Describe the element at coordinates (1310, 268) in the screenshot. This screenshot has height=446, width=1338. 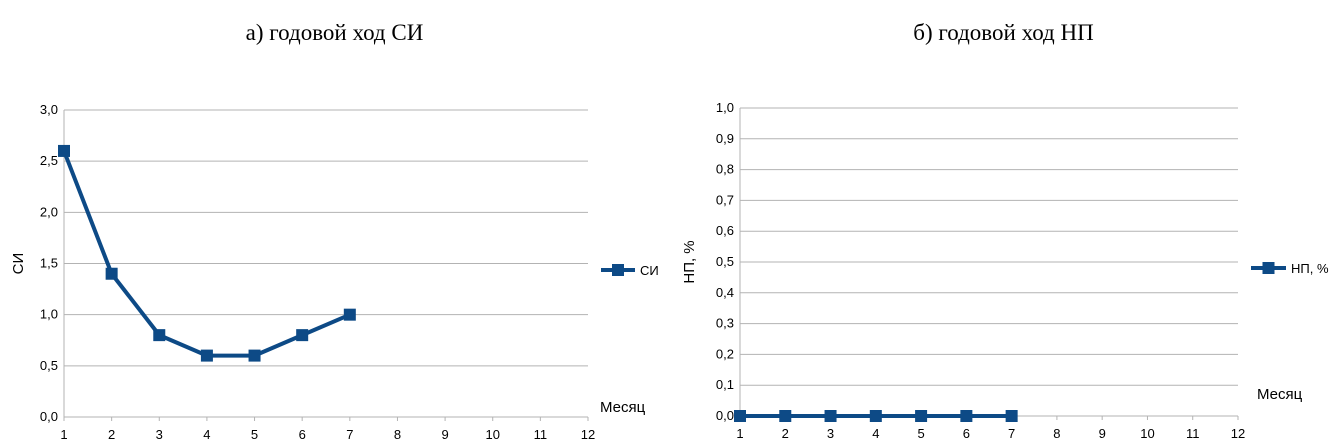
I see `legend-label: НП, %` at that location.